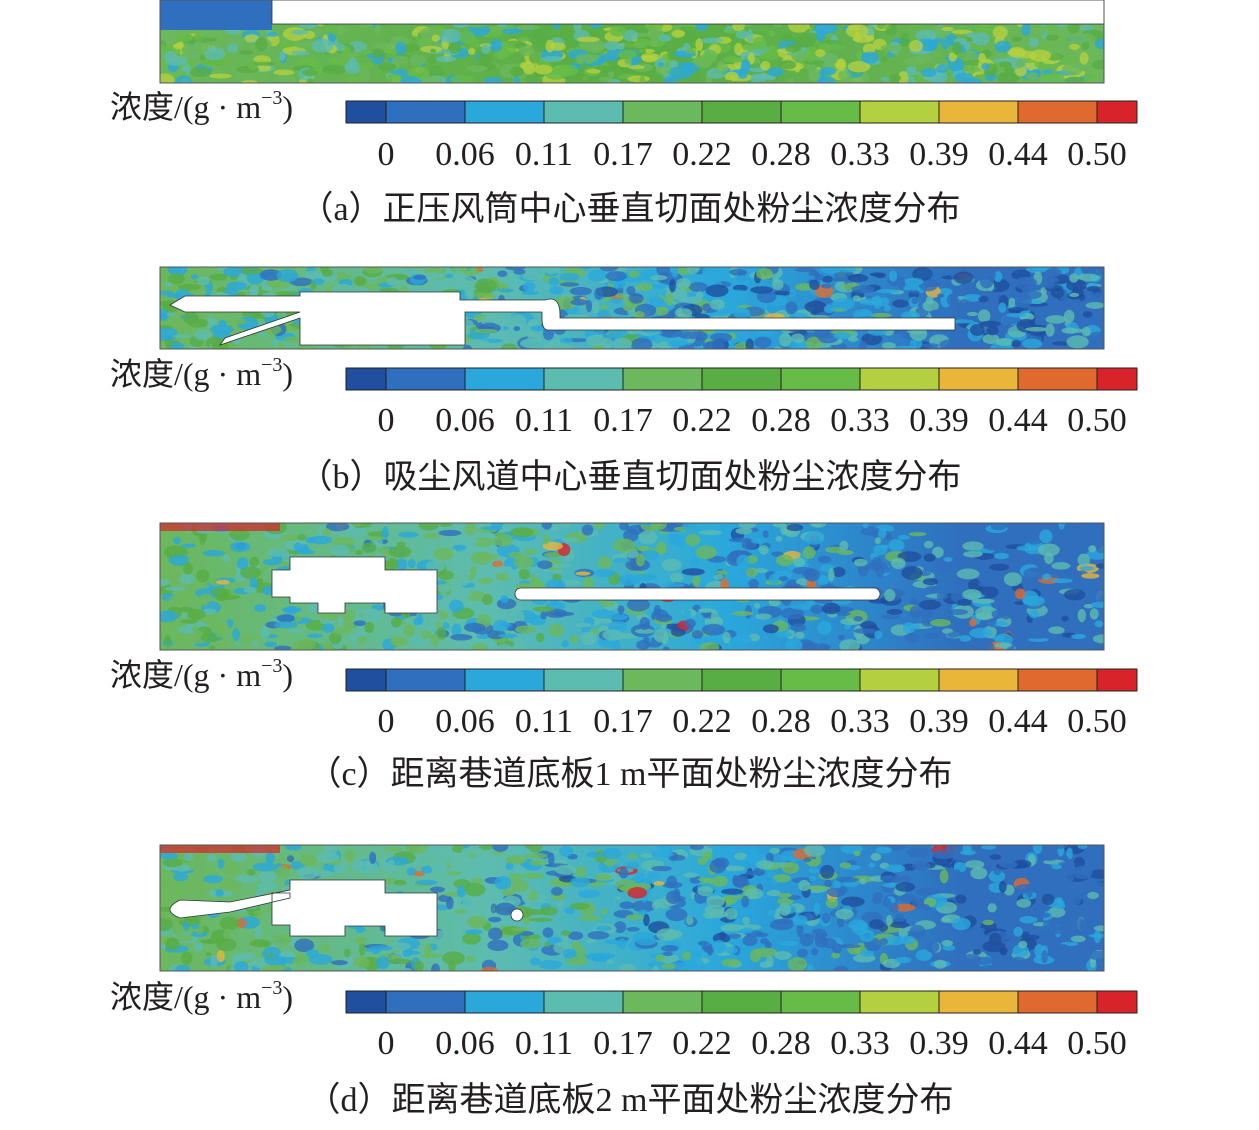 The width and height of the screenshot is (1259, 1130). I want to click on colorbar-tick-label: 0, so click(386, 721).